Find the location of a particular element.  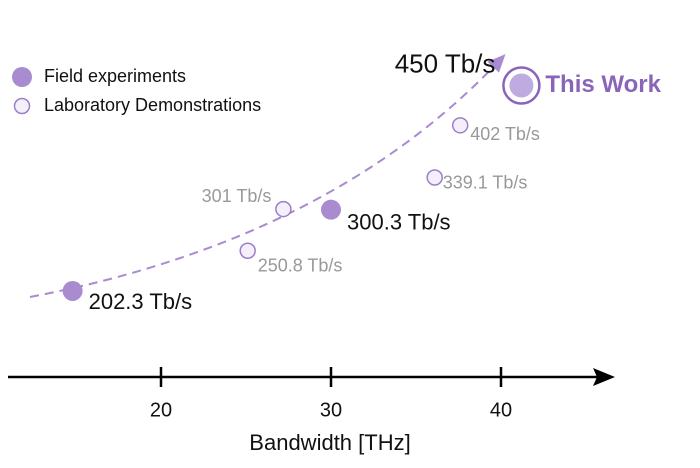

x-tick-label: 30 is located at coordinates (331, 410).